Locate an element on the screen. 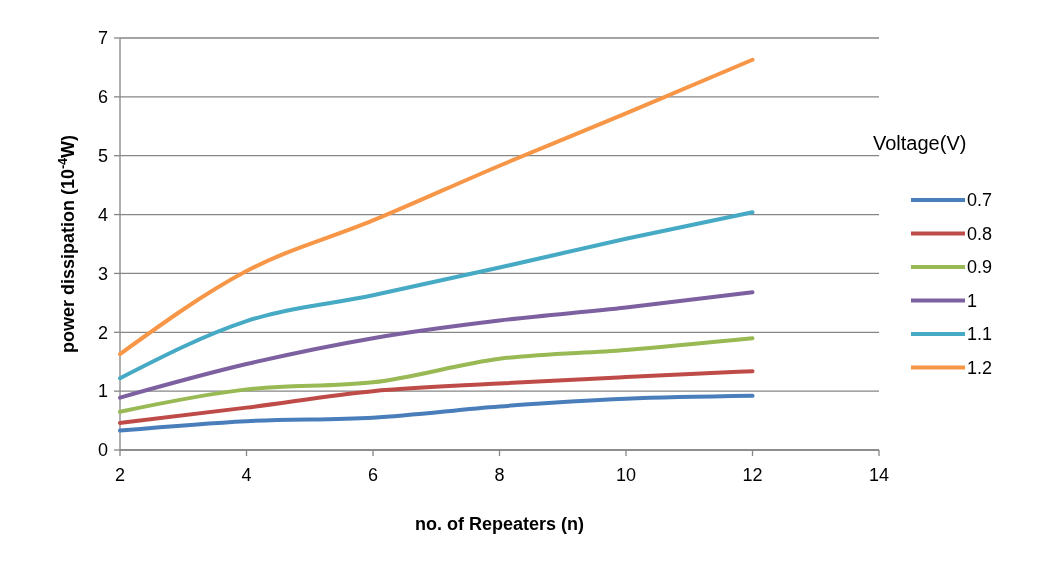  legend-label: 1.1 is located at coordinates (980, 334).